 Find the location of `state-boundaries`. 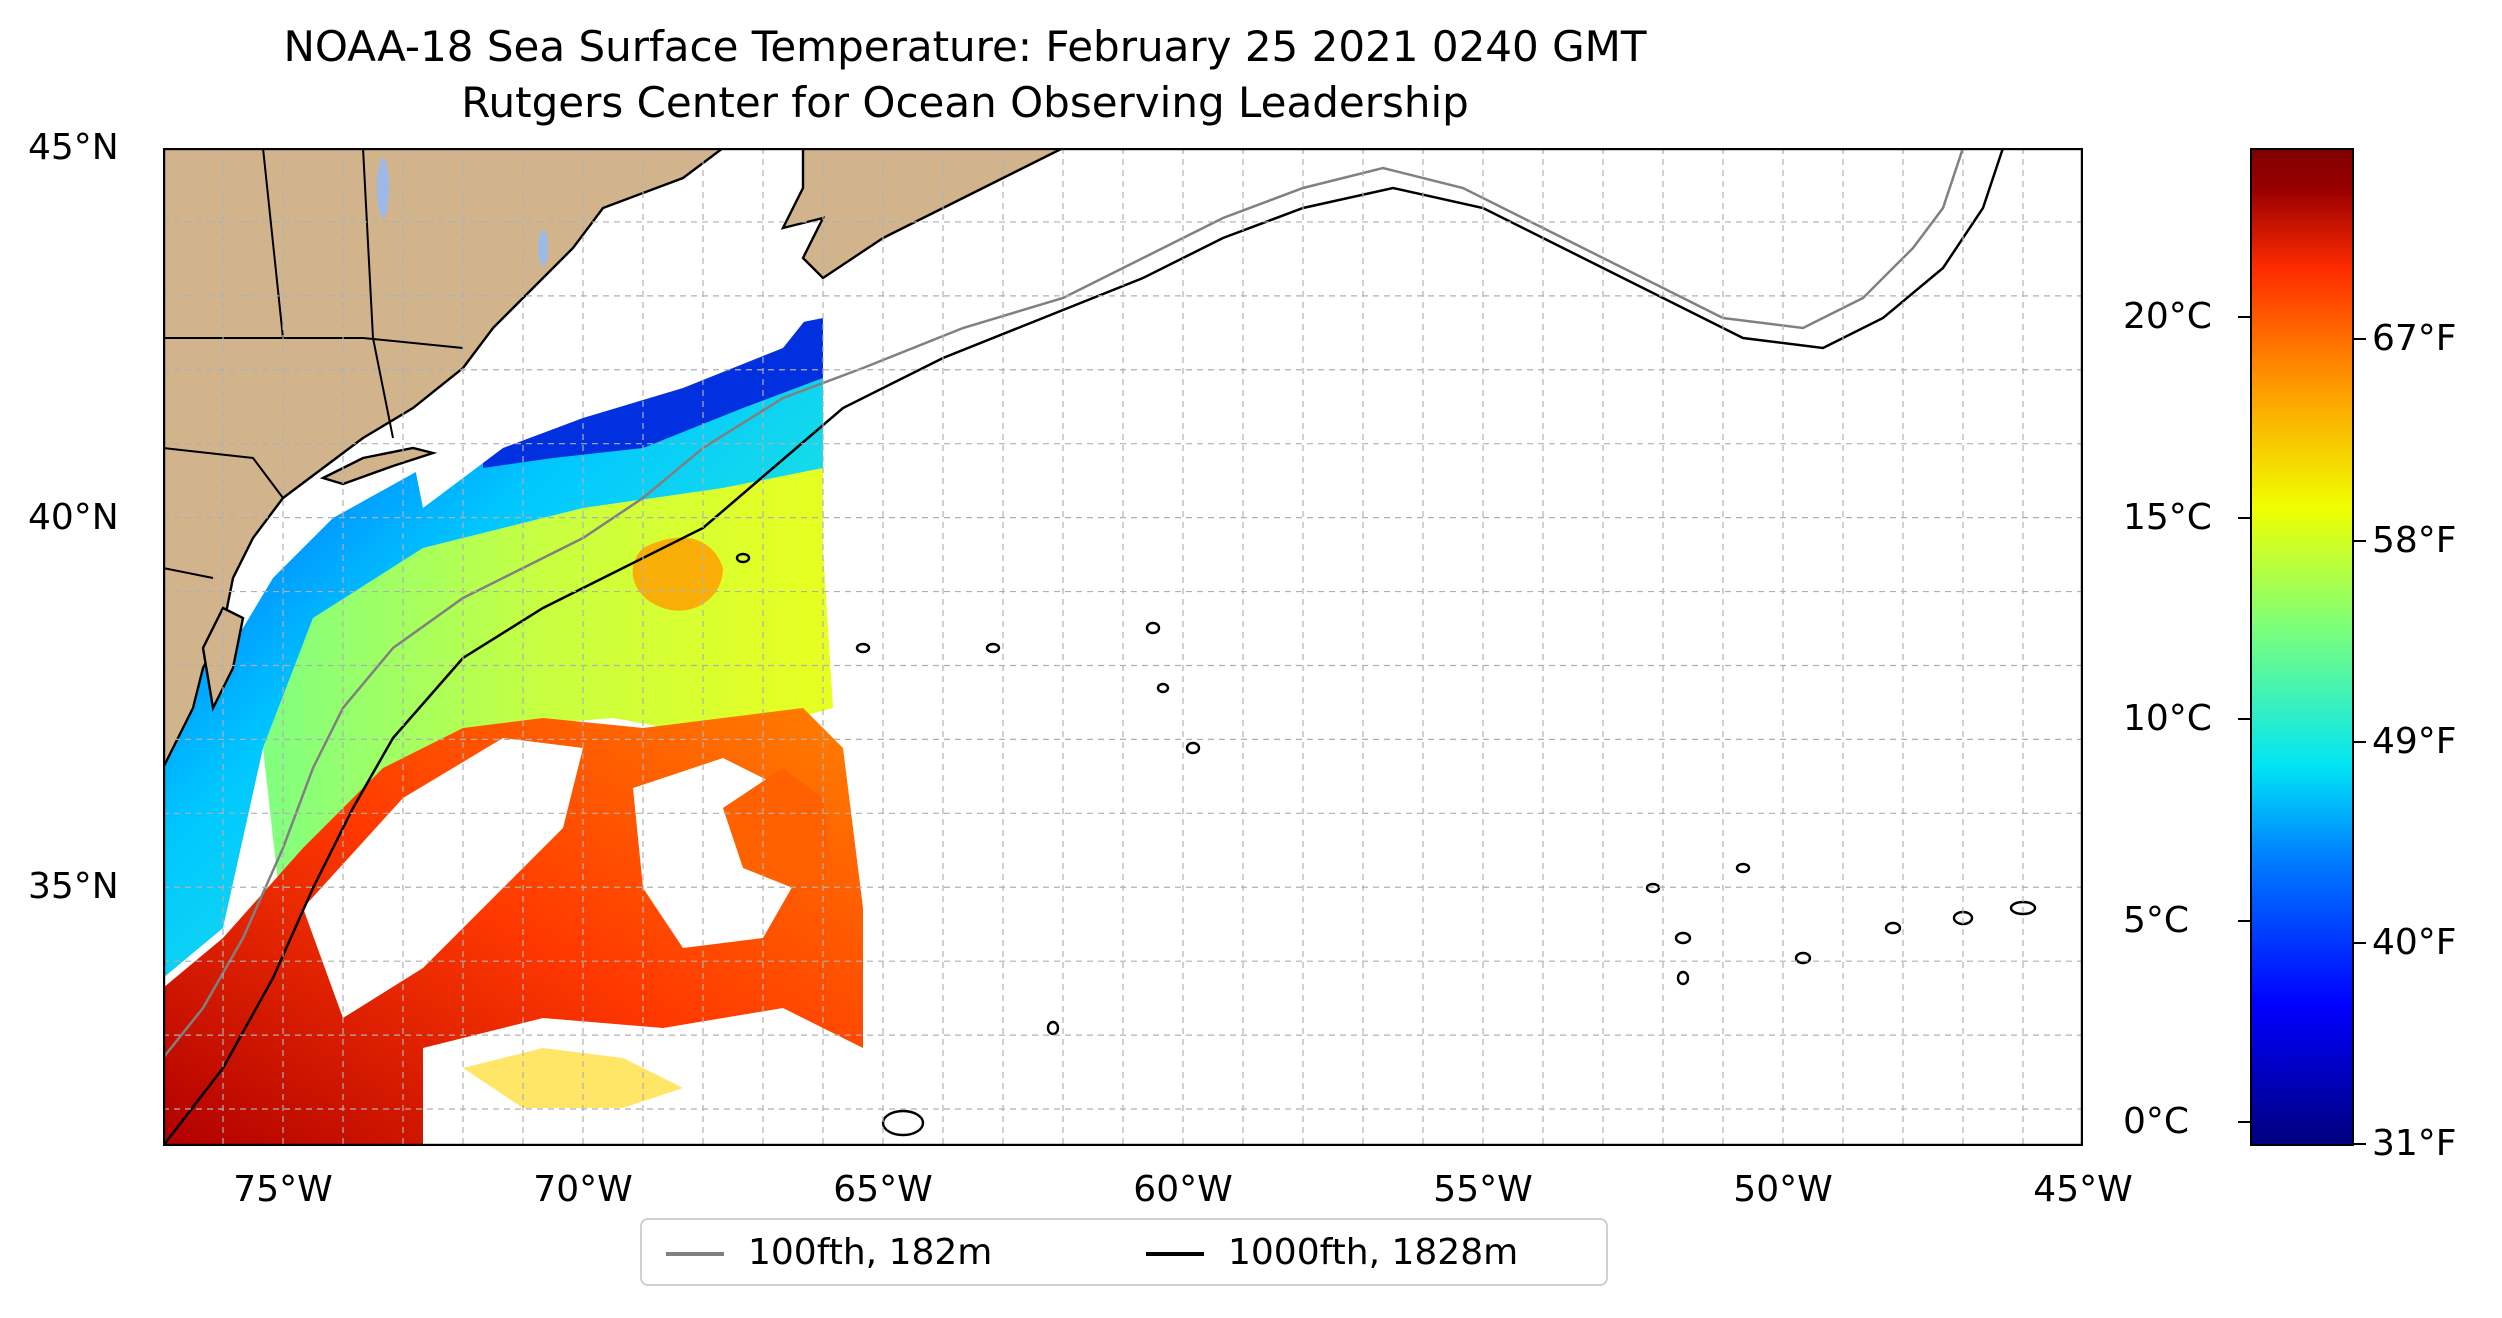

state-boundaries is located at coordinates (313, 363).